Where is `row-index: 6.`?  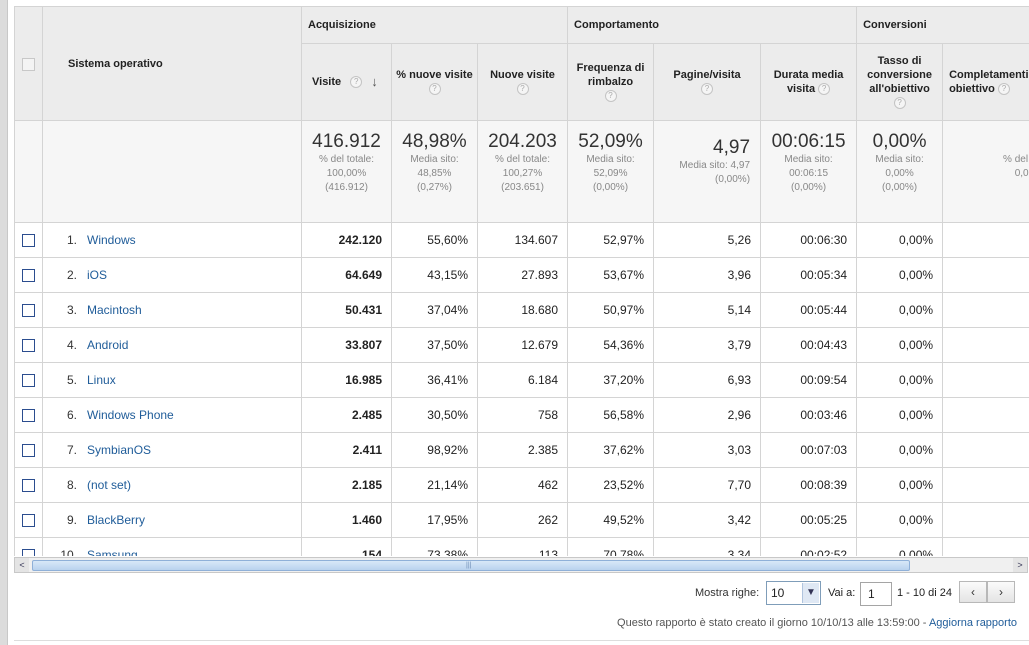
row-index: 6. is located at coordinates (71, 415).